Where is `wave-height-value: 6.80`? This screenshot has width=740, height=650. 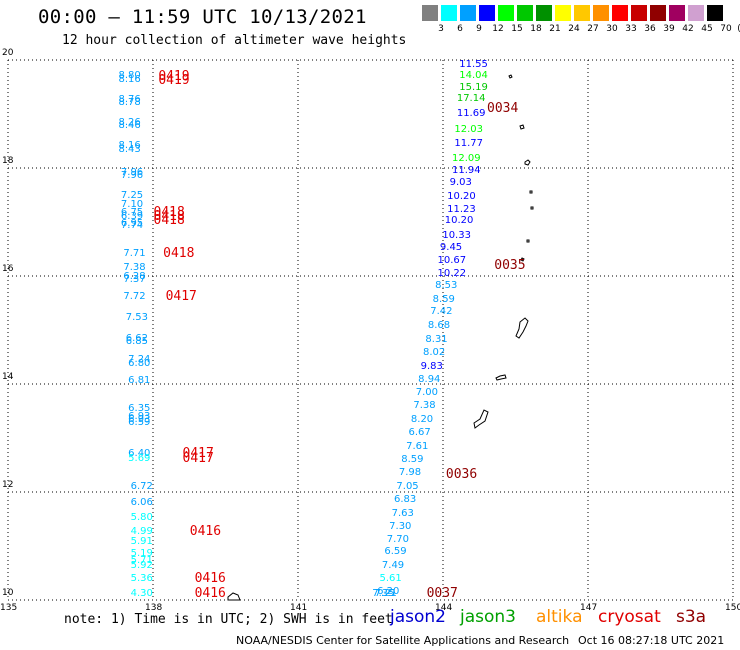
wave-height-value: 6.80 is located at coordinates (139, 364).